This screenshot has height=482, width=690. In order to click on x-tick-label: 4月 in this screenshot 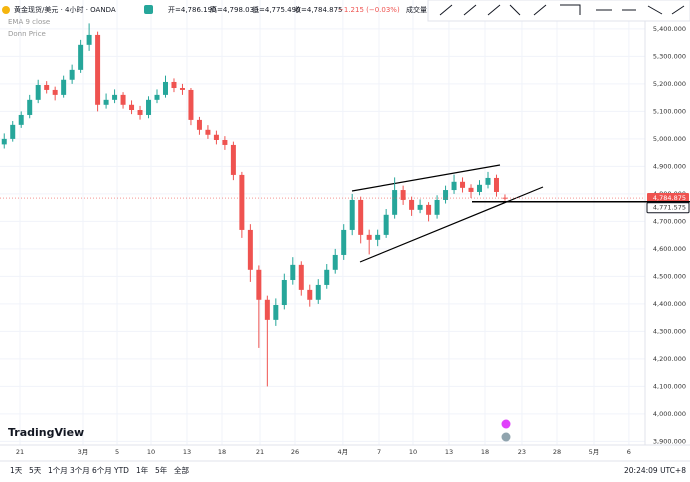, I will do `click(343, 452)`.